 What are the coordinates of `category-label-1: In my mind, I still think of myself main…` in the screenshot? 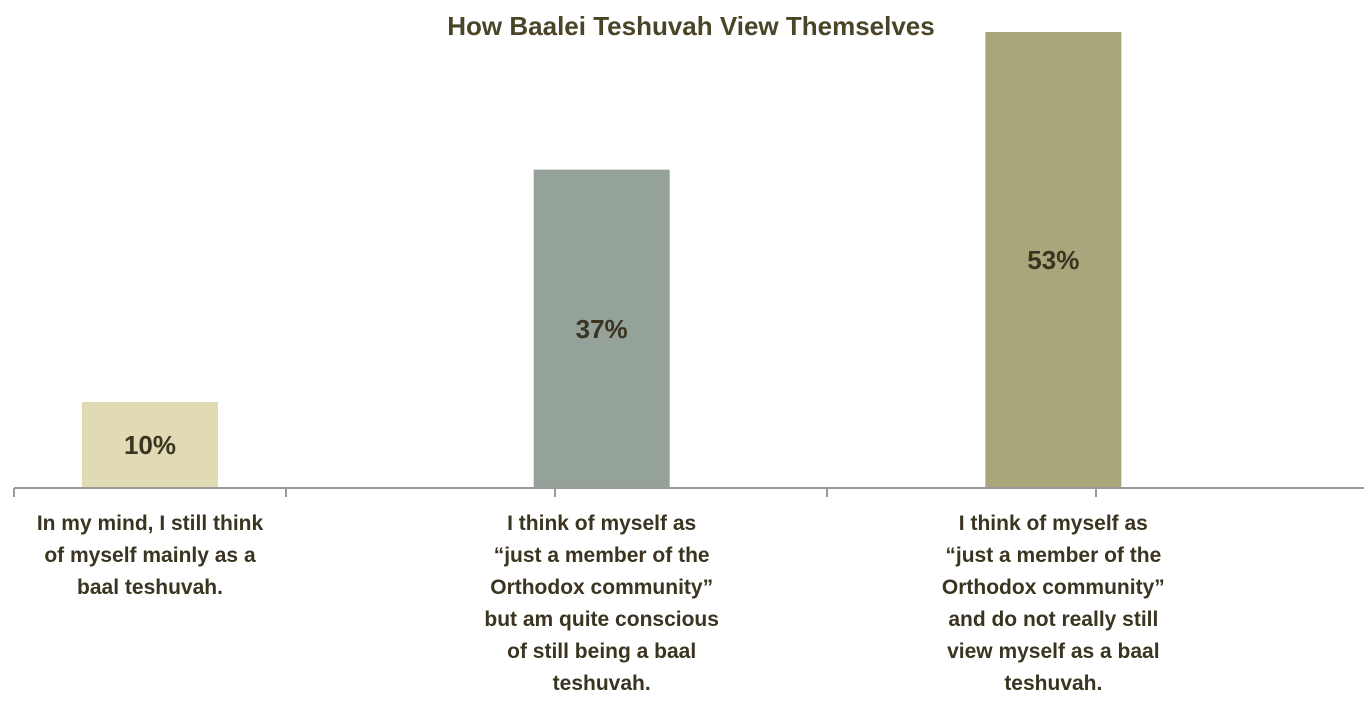 It's located at (150, 555).